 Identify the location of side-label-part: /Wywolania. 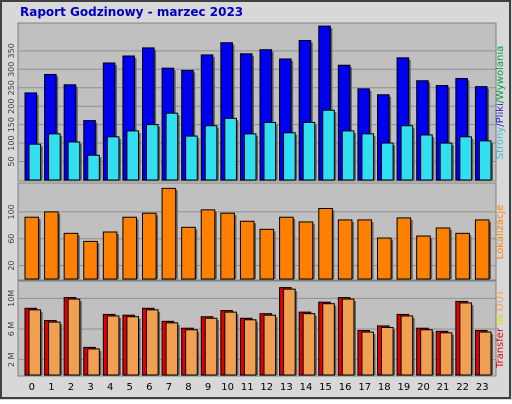
(500, 74).